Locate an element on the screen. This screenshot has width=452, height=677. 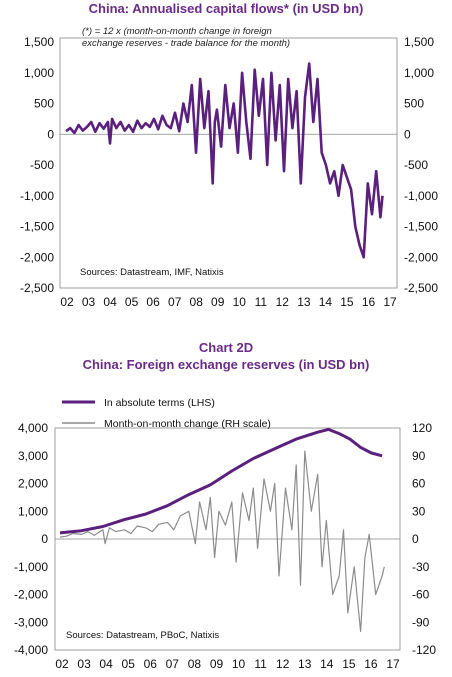
chart2-x-tick-label: 14 is located at coordinates (327, 664).